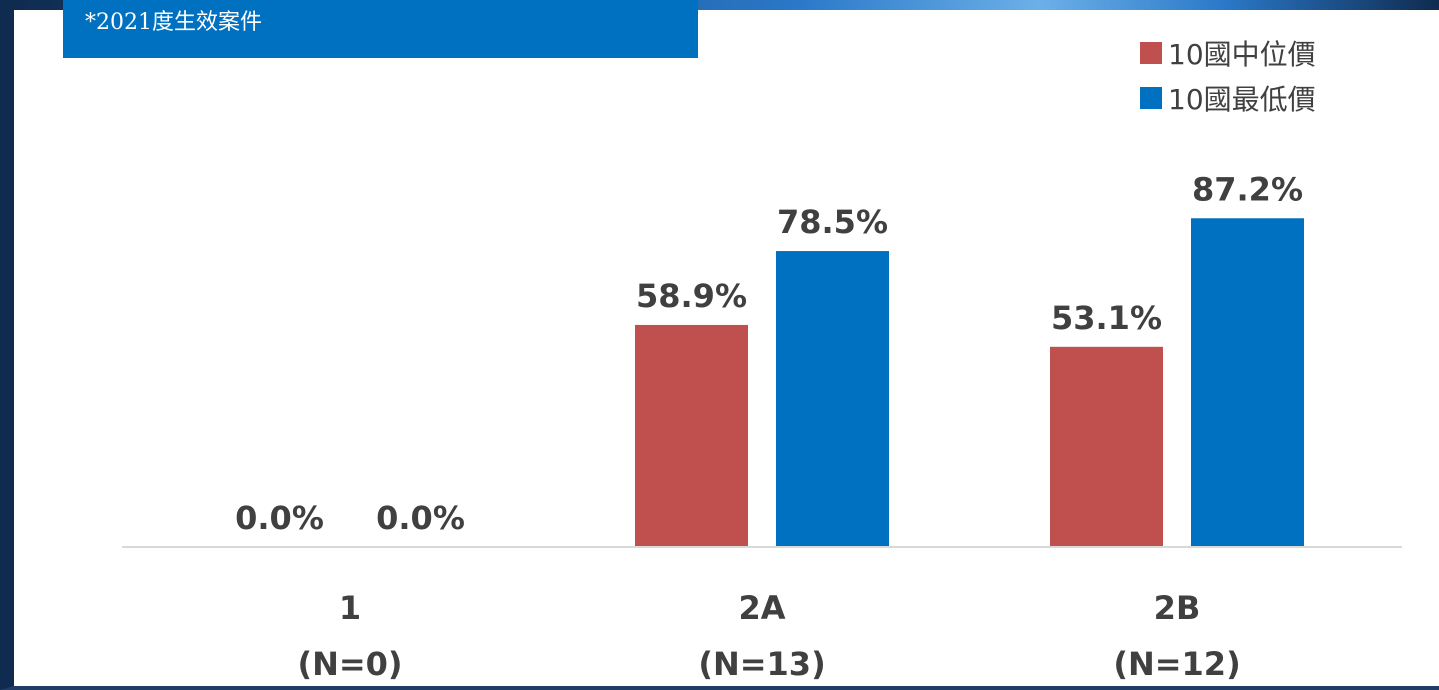  I want to click on note-box: *2021度生效案件, so click(380, 29).